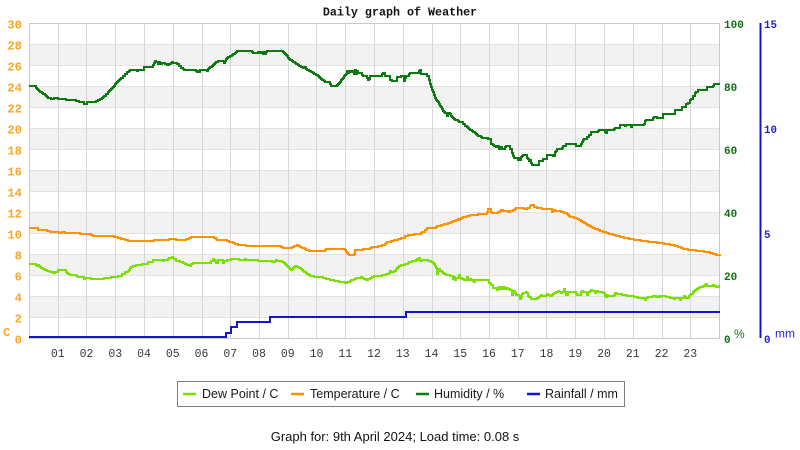 Image resolution: width=800 pixels, height=450 pixels. I want to click on svg-text: 04, so click(144, 354).